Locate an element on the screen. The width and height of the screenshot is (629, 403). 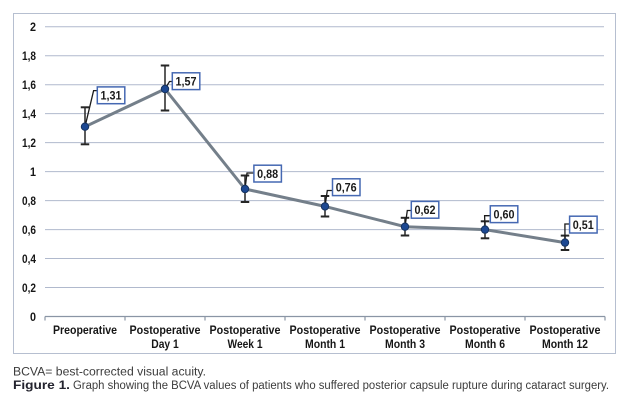
svg-text: Week 1 is located at coordinates (245, 344).